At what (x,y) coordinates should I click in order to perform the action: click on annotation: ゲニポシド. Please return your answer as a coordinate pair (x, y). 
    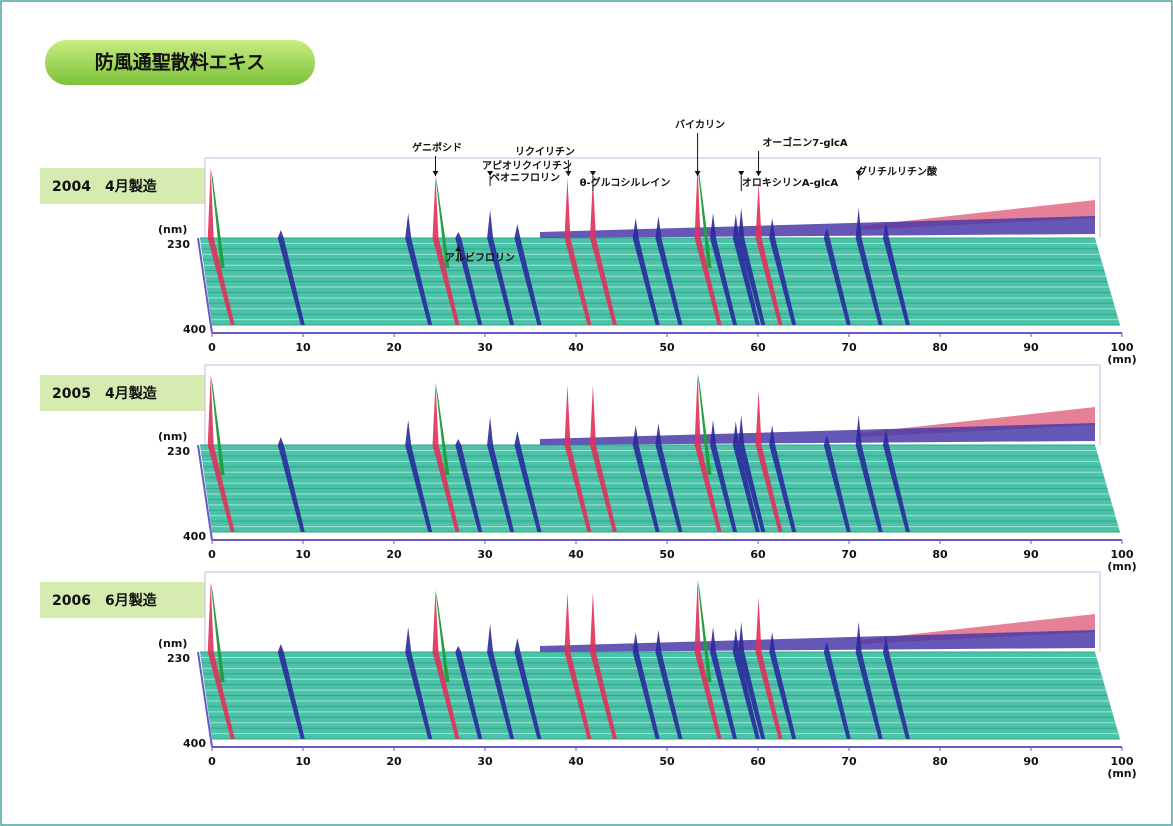
    Looking at the image, I should click on (437, 147).